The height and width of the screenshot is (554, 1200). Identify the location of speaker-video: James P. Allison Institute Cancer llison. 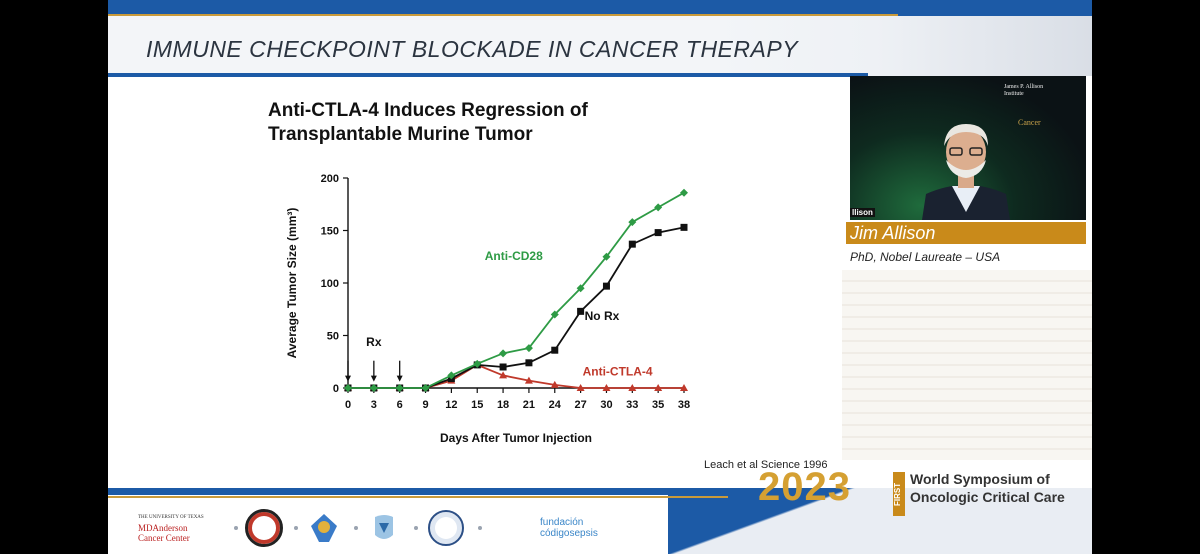
(968, 148).